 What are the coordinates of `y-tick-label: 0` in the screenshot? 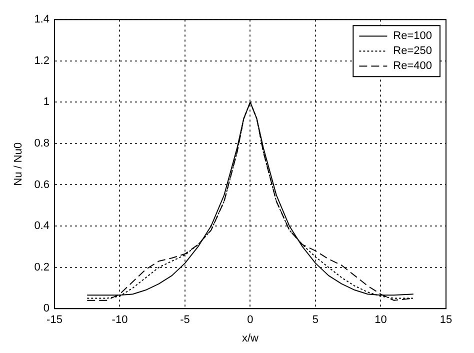 It's located at (46, 308).